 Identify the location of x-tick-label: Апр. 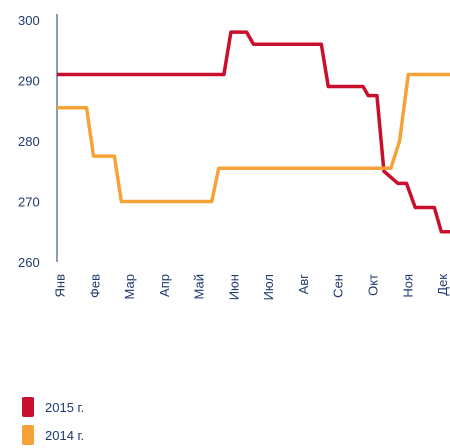
(164, 285).